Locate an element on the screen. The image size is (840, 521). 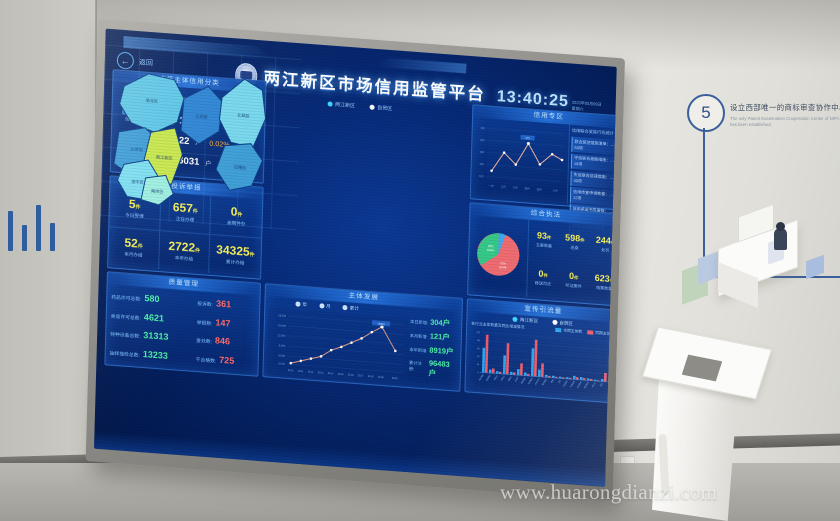
svg-text: 60 is located at coordinates (478, 349).